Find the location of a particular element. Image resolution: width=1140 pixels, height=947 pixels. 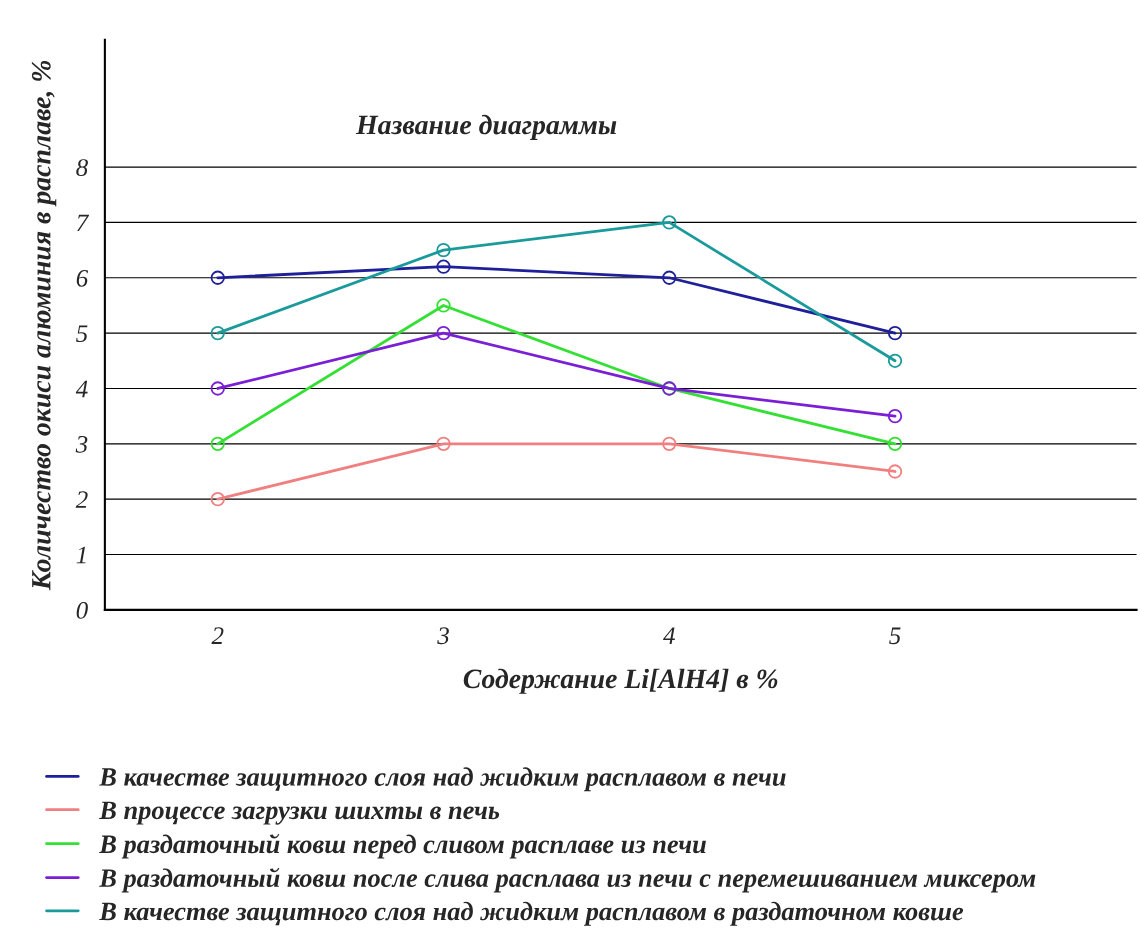

x-tick-label: 4 is located at coordinates (669, 635).